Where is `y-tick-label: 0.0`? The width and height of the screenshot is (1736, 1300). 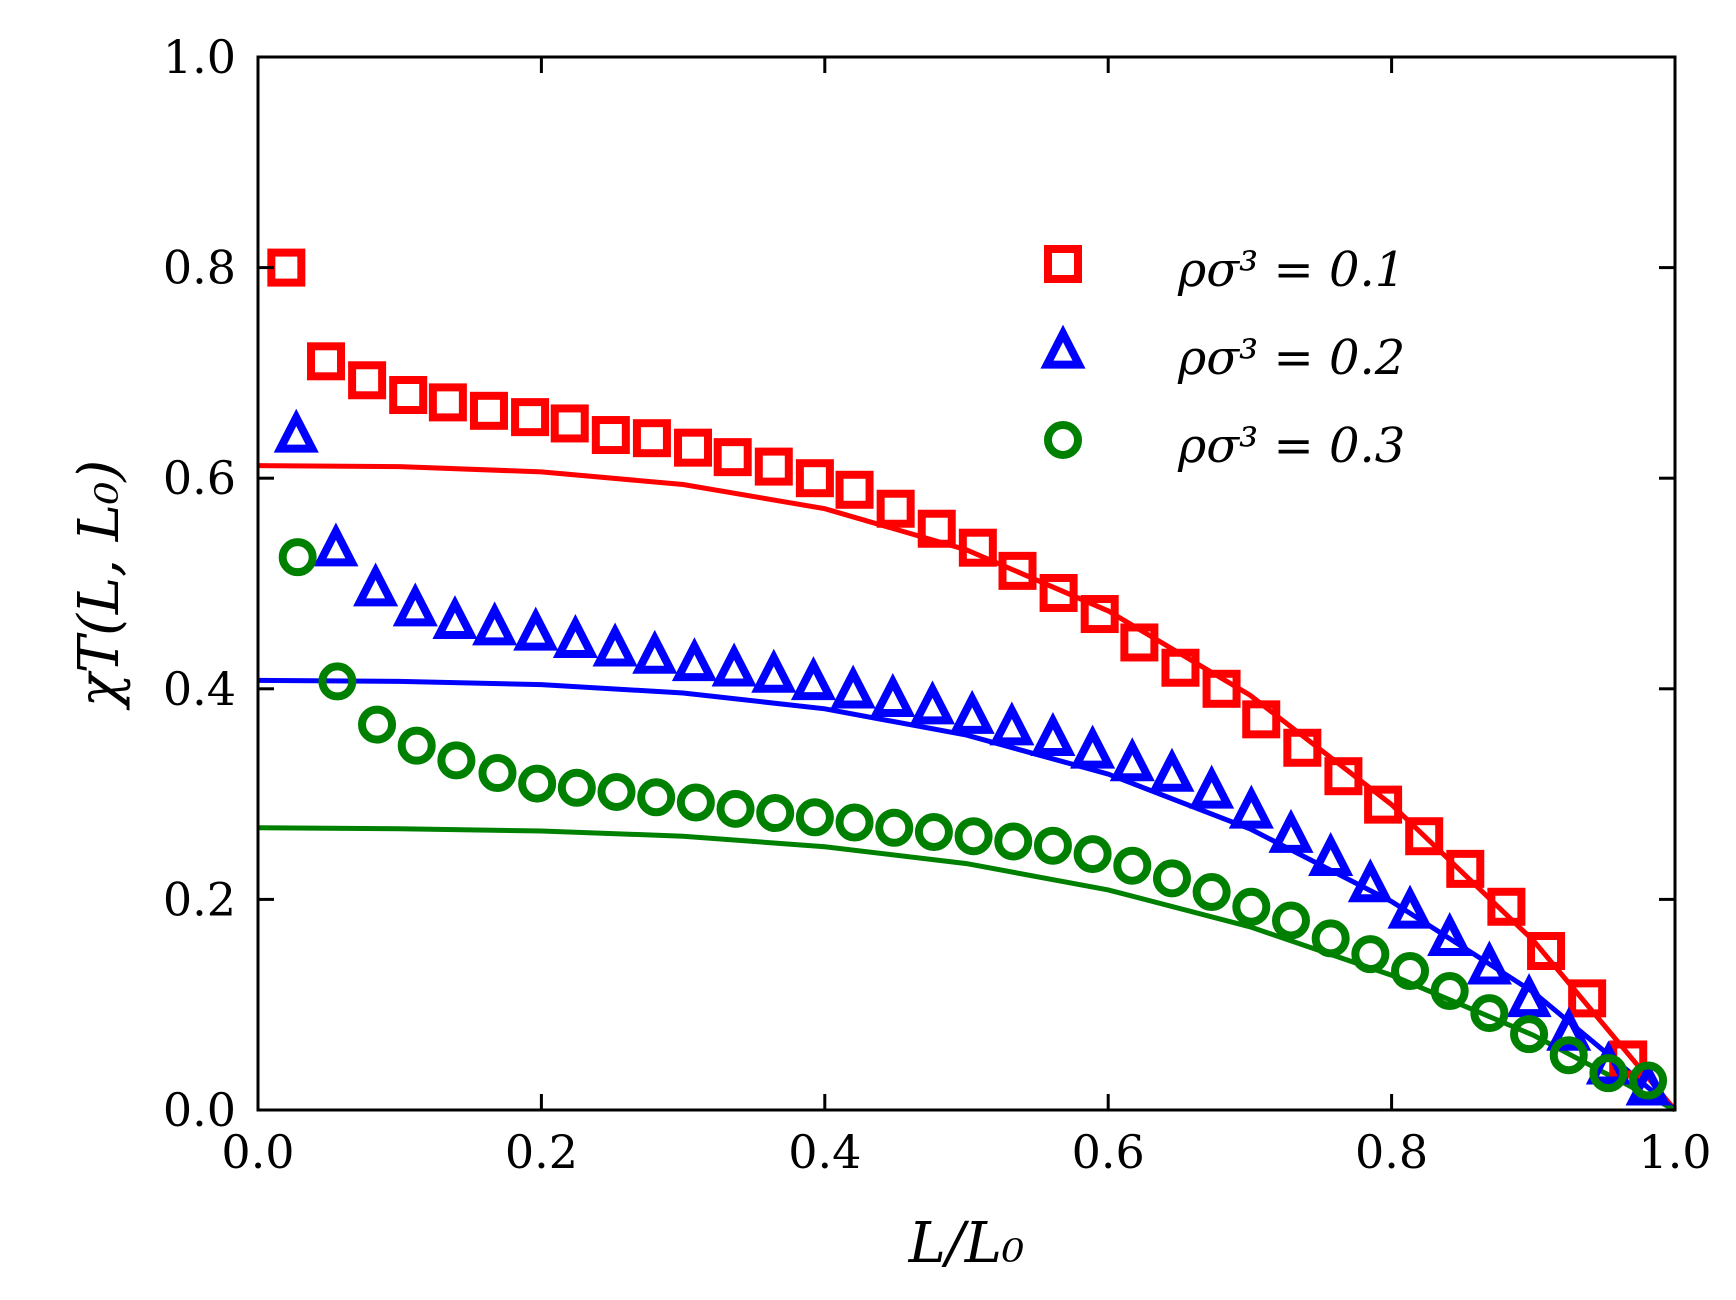
y-tick-label: 0.0 is located at coordinates (199, 1110).